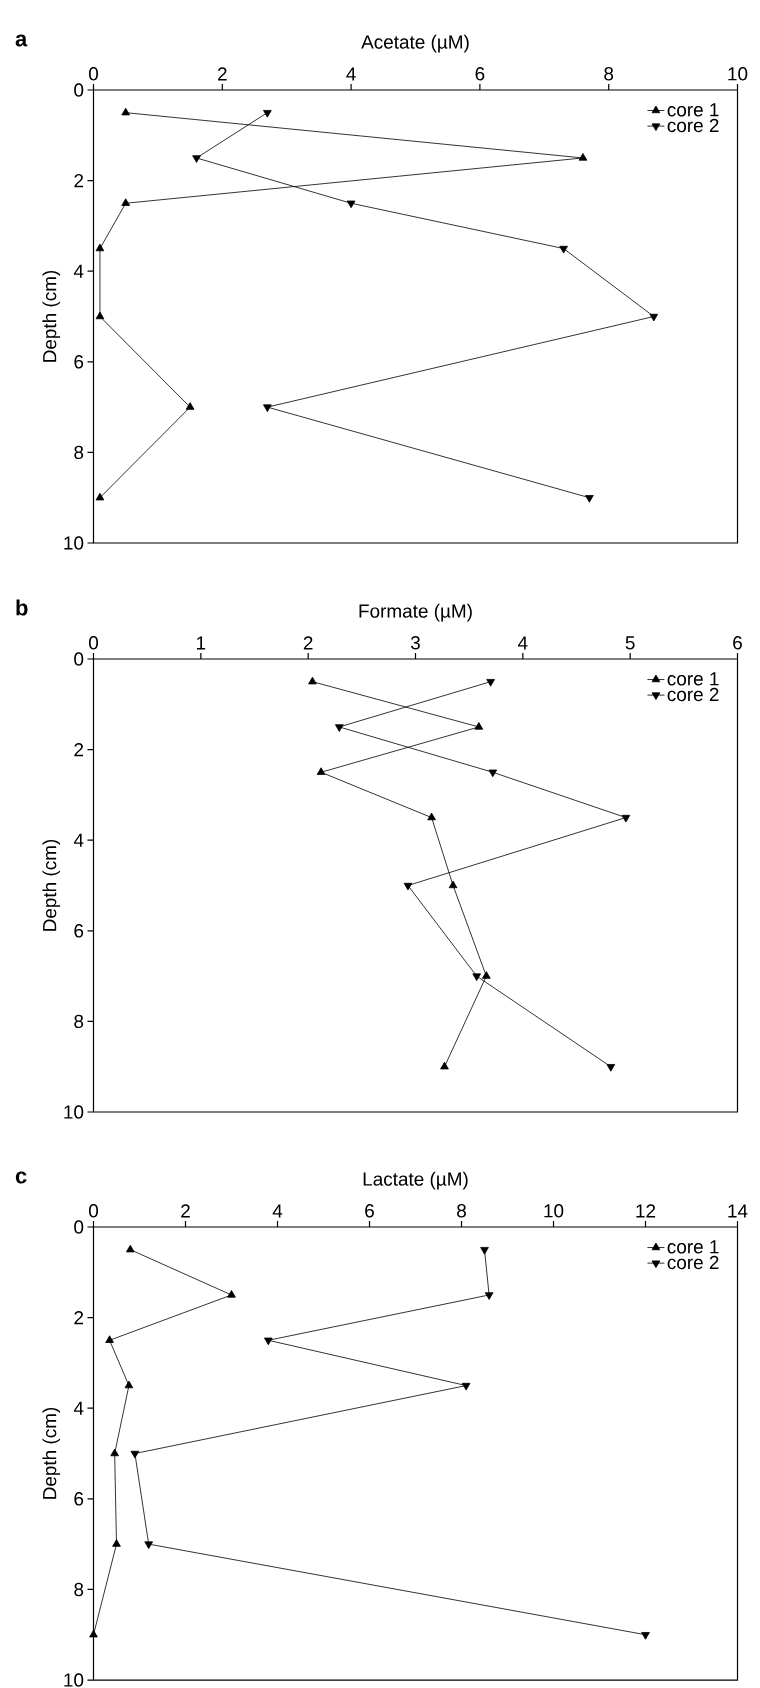 Image resolution: width=760 pixels, height=1688 pixels. I want to click on x-tick-label: 1, so click(201, 643).